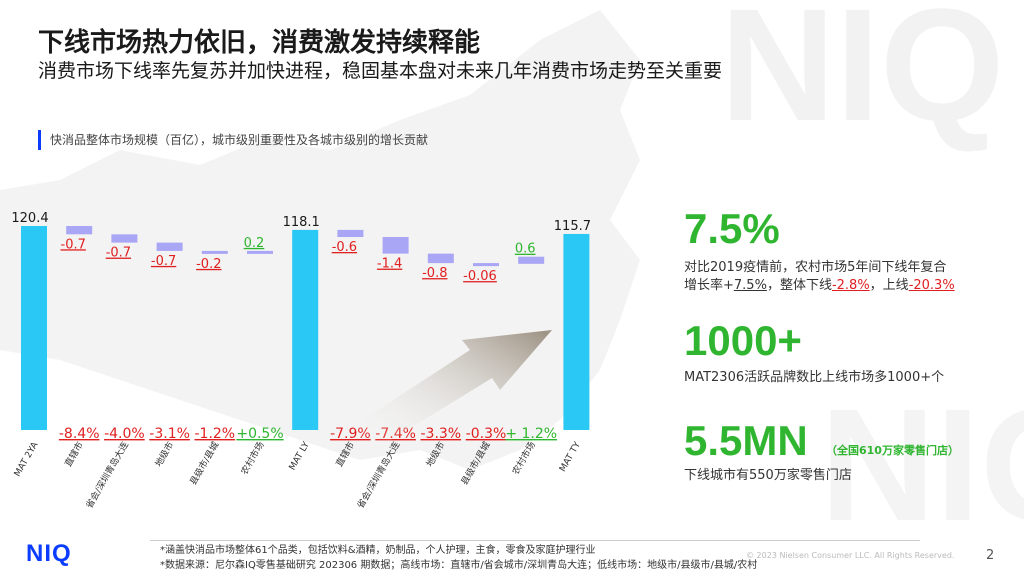  What do you see at coordinates (434, 273) in the screenshot?
I see `value-label-9: -0.8` at bounding box center [434, 273].